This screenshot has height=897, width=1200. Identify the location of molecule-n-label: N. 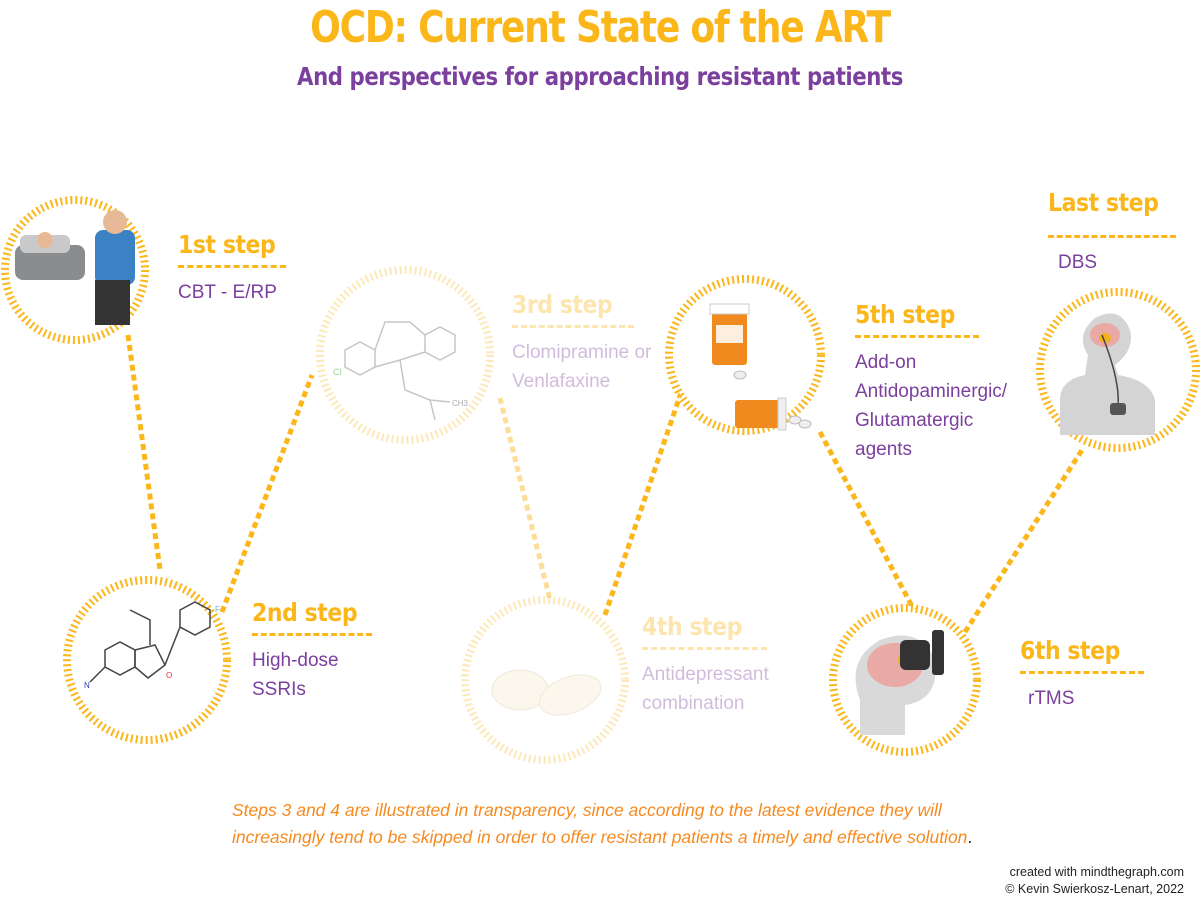
(87, 685).